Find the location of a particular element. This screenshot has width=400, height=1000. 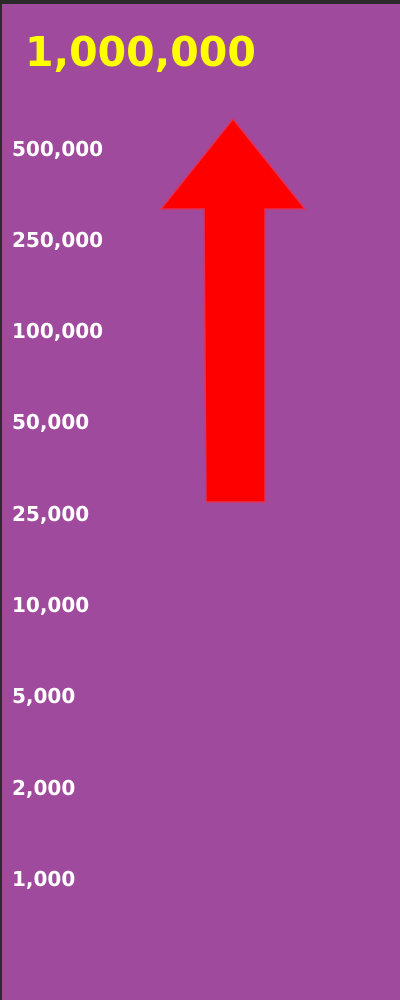

ladder-rung-10000: 10,000 is located at coordinates (51, 605).